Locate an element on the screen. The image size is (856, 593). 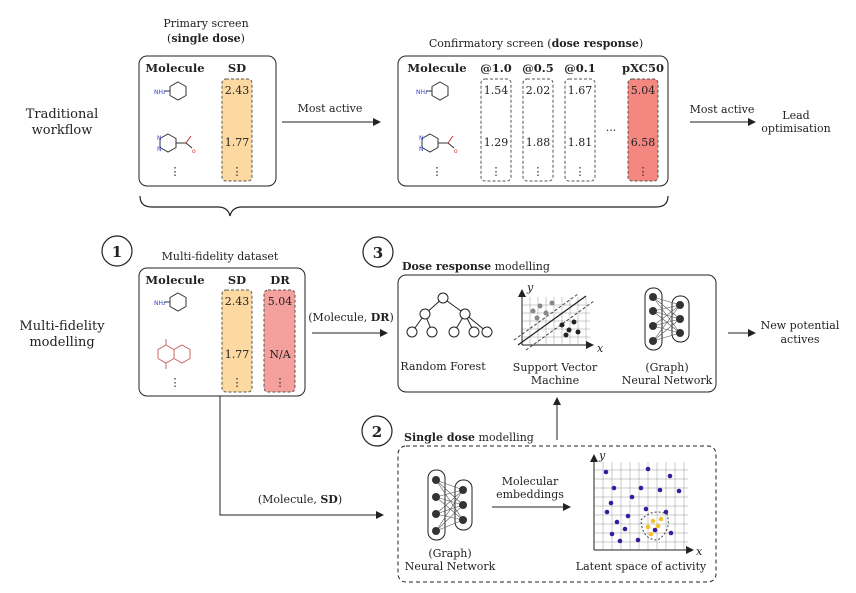
actives-label-line1: New potential is located at coordinates (800, 325).